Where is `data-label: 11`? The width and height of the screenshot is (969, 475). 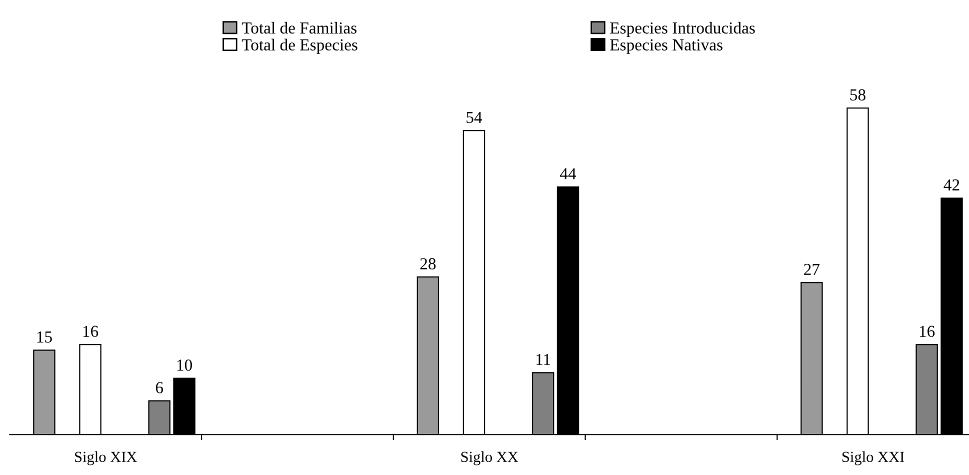
data-label: 11 is located at coordinates (543, 359).